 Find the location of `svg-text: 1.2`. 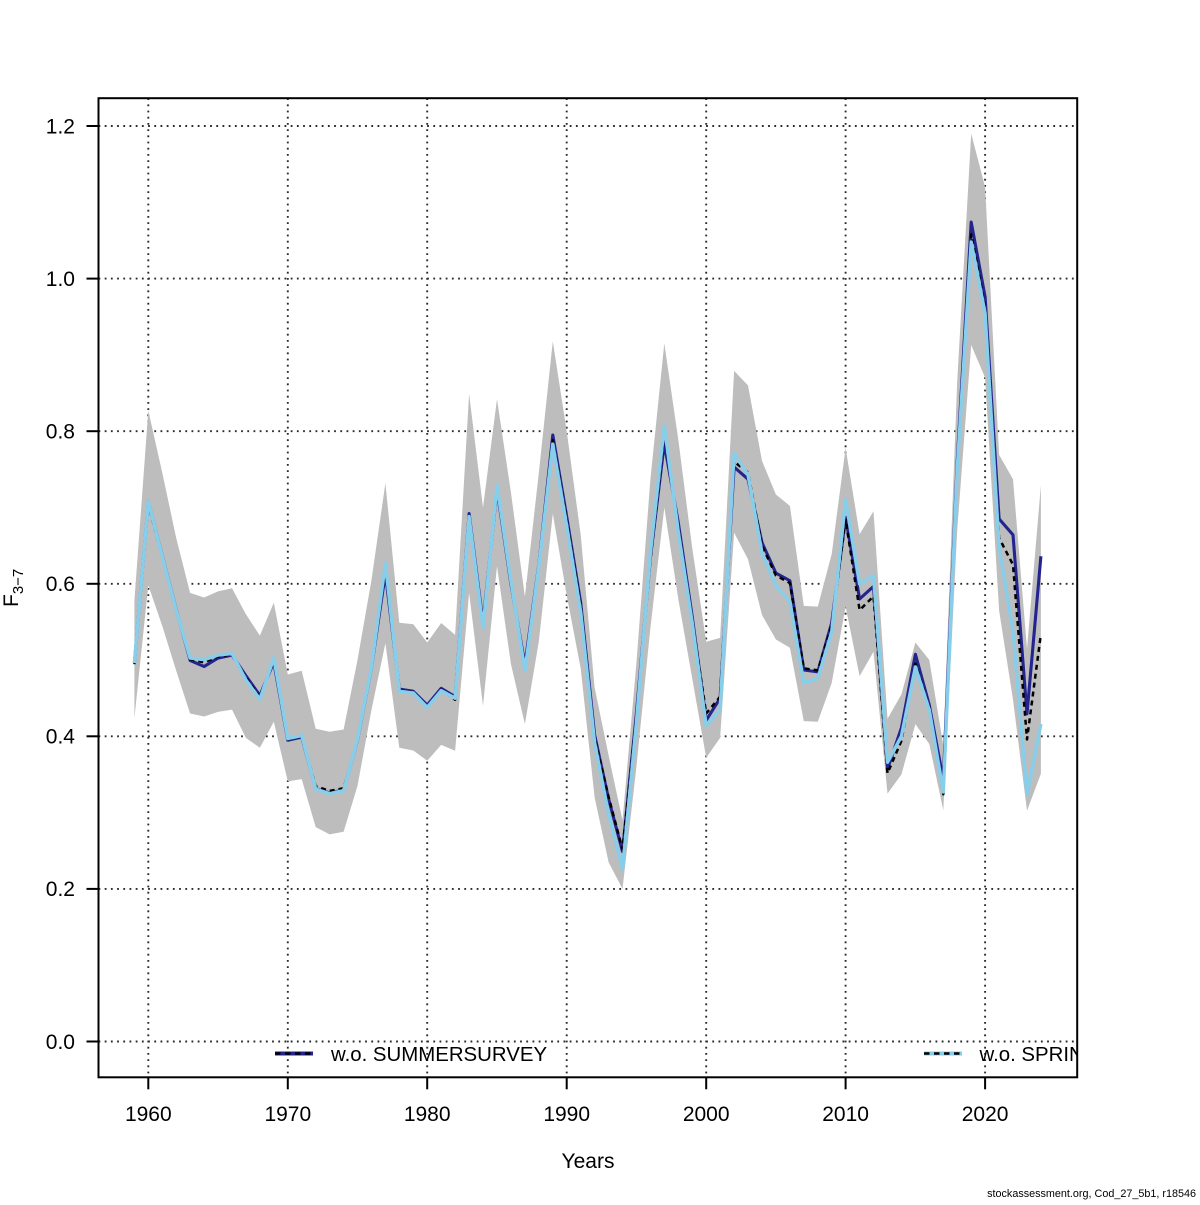

svg-text: 1.2 is located at coordinates (60, 126).